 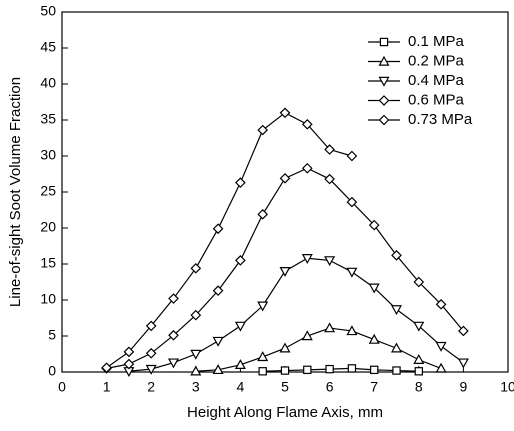 I want to click on y-tick-label: 10, so click(x=48, y=299).